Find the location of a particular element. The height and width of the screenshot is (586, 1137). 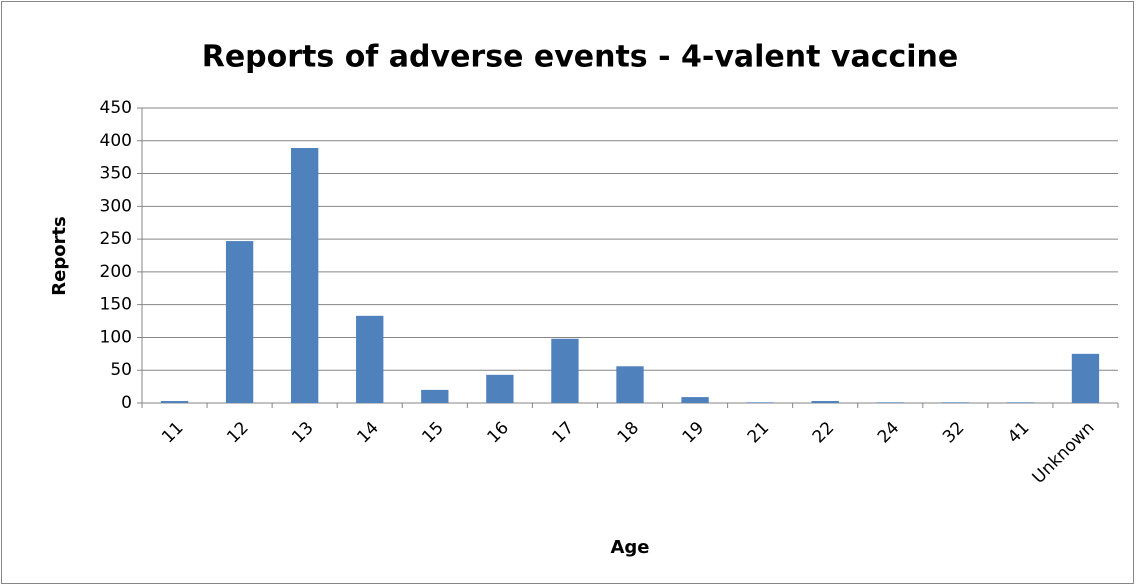

y-tick-label: 150 is located at coordinates (116, 305).